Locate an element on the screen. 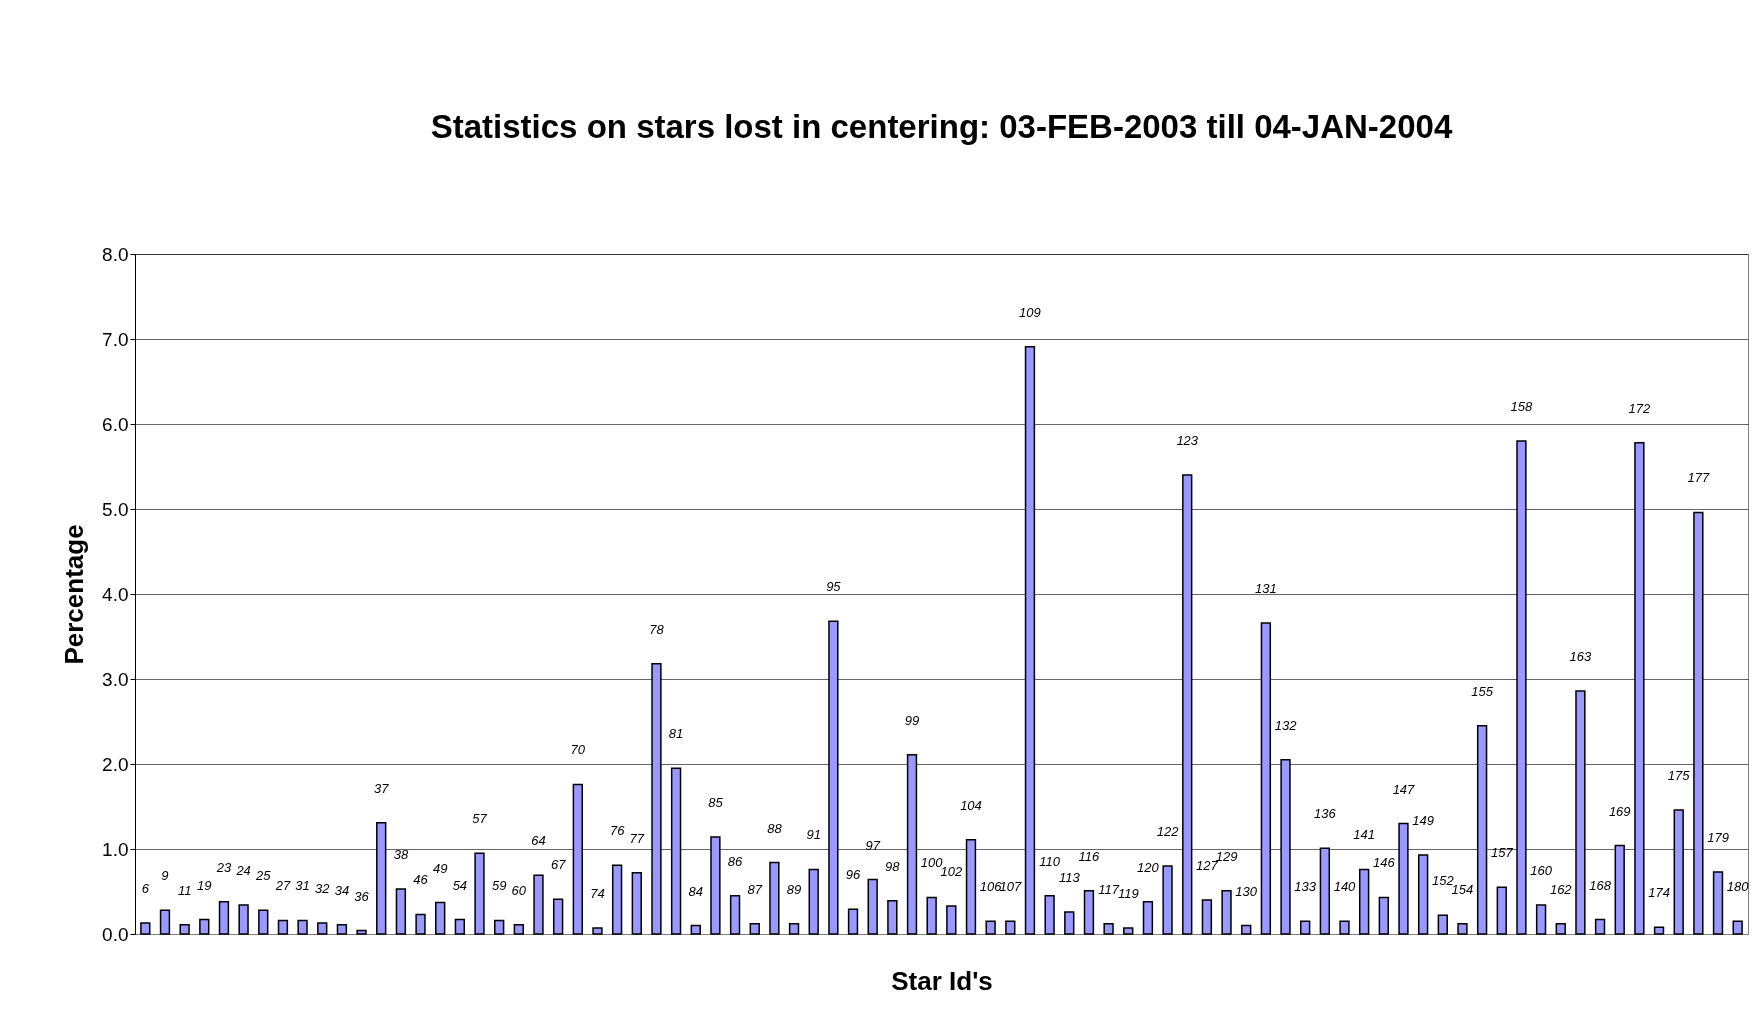  x-tick-label: 180 is located at coordinates (1738, 887).